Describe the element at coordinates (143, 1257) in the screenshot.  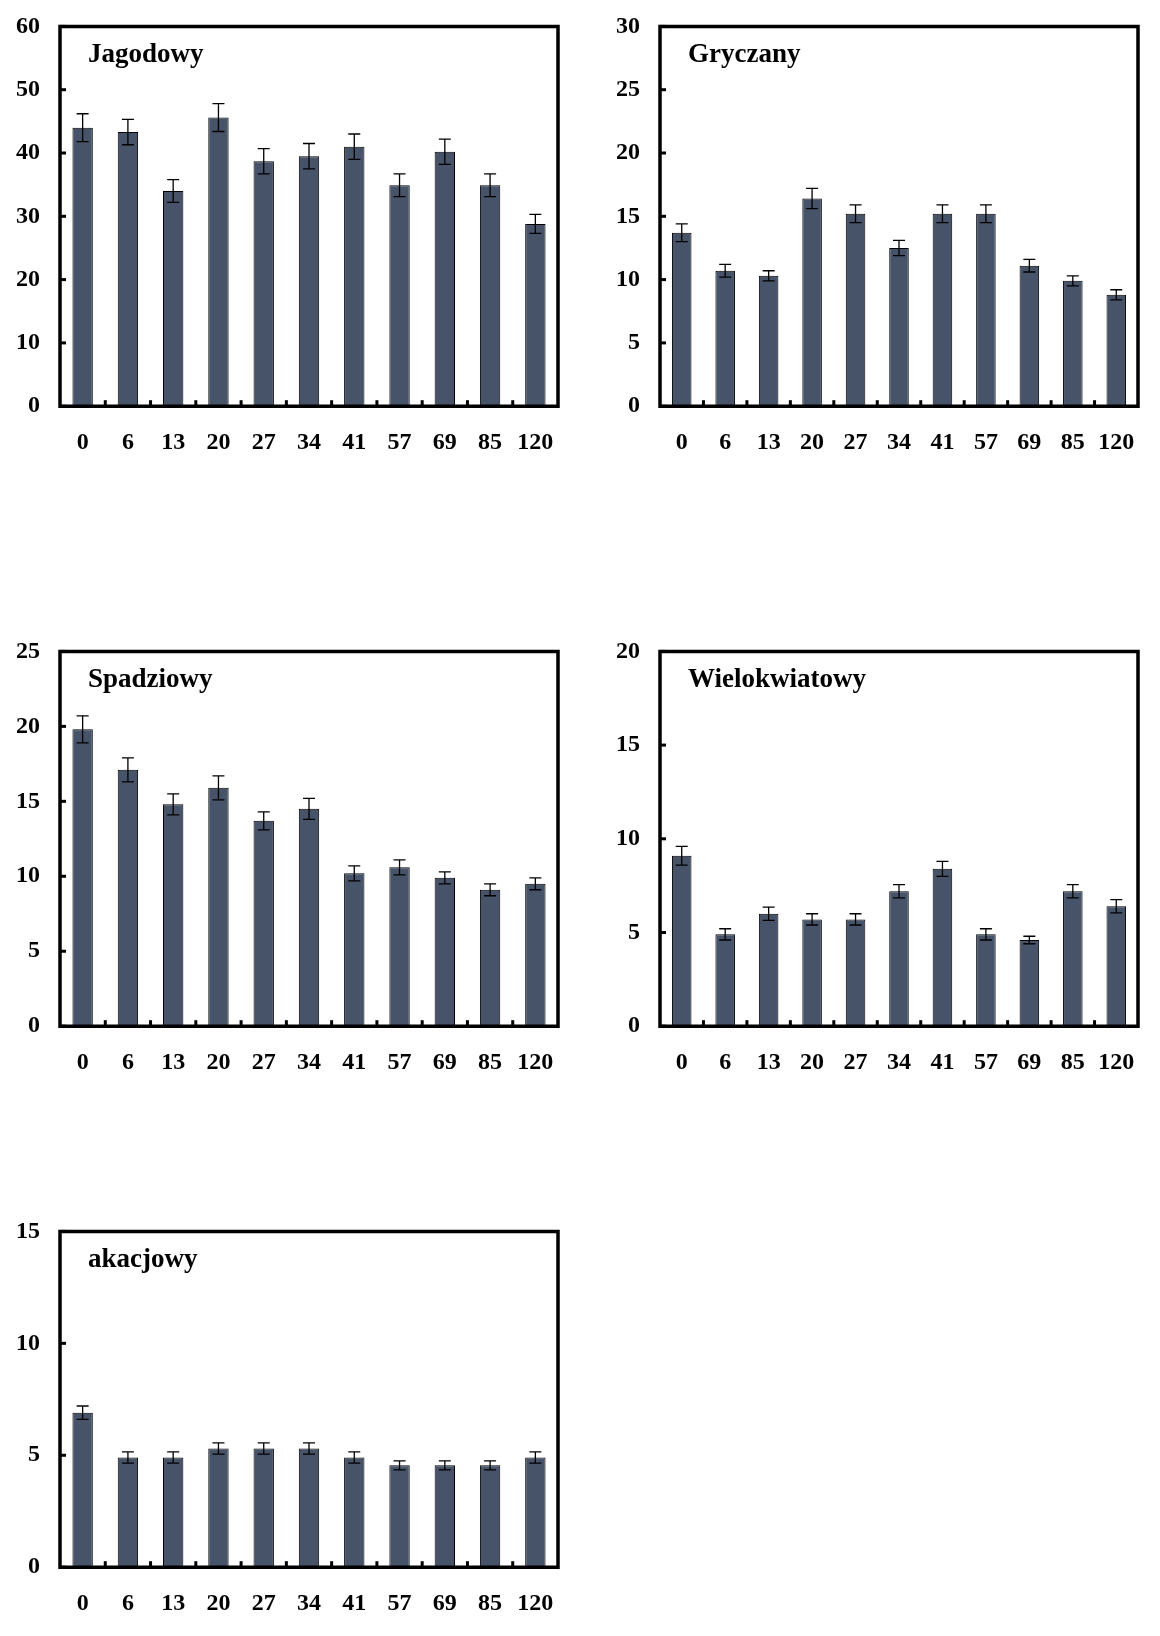
I see `chart-title: akacjowy` at that location.